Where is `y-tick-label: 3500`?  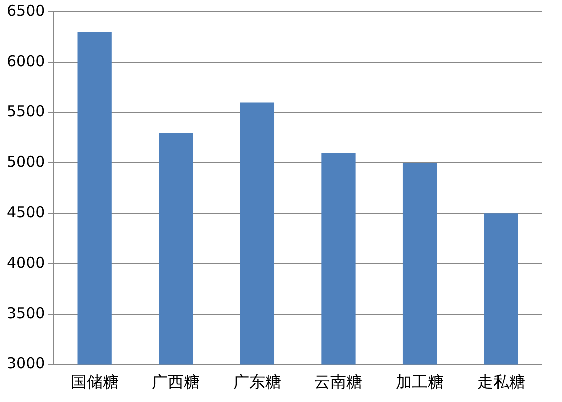 y-tick-label: 3500 is located at coordinates (26, 313).